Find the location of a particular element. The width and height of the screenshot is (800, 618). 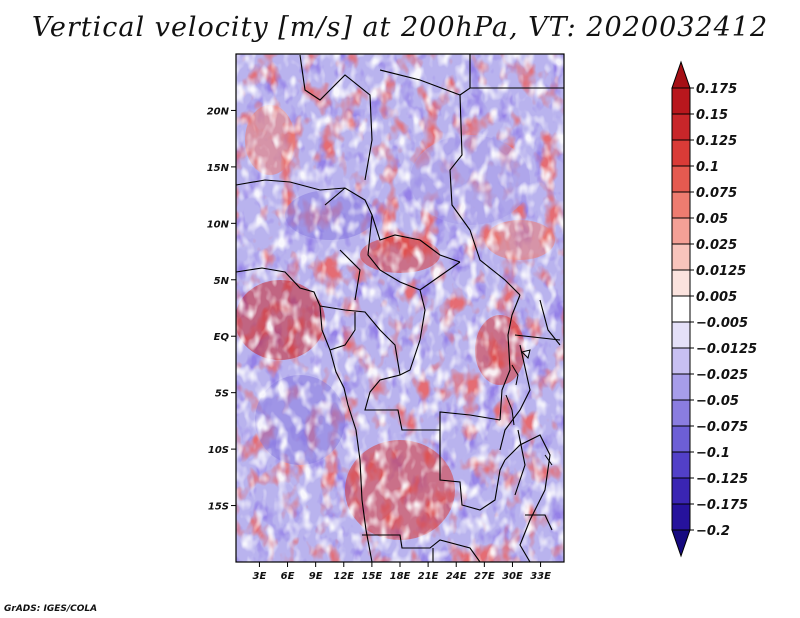

colorbar-label: −0.0125 is located at coordinates (726, 349).